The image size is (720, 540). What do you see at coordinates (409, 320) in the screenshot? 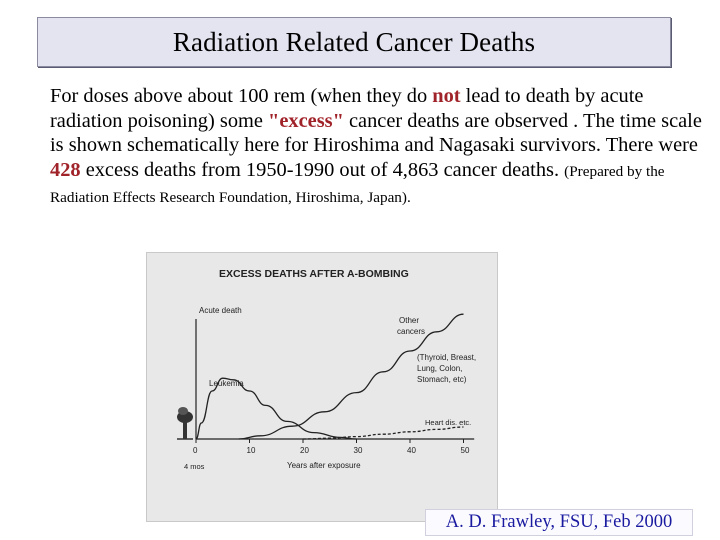
I see `label-other: Other` at bounding box center [409, 320].